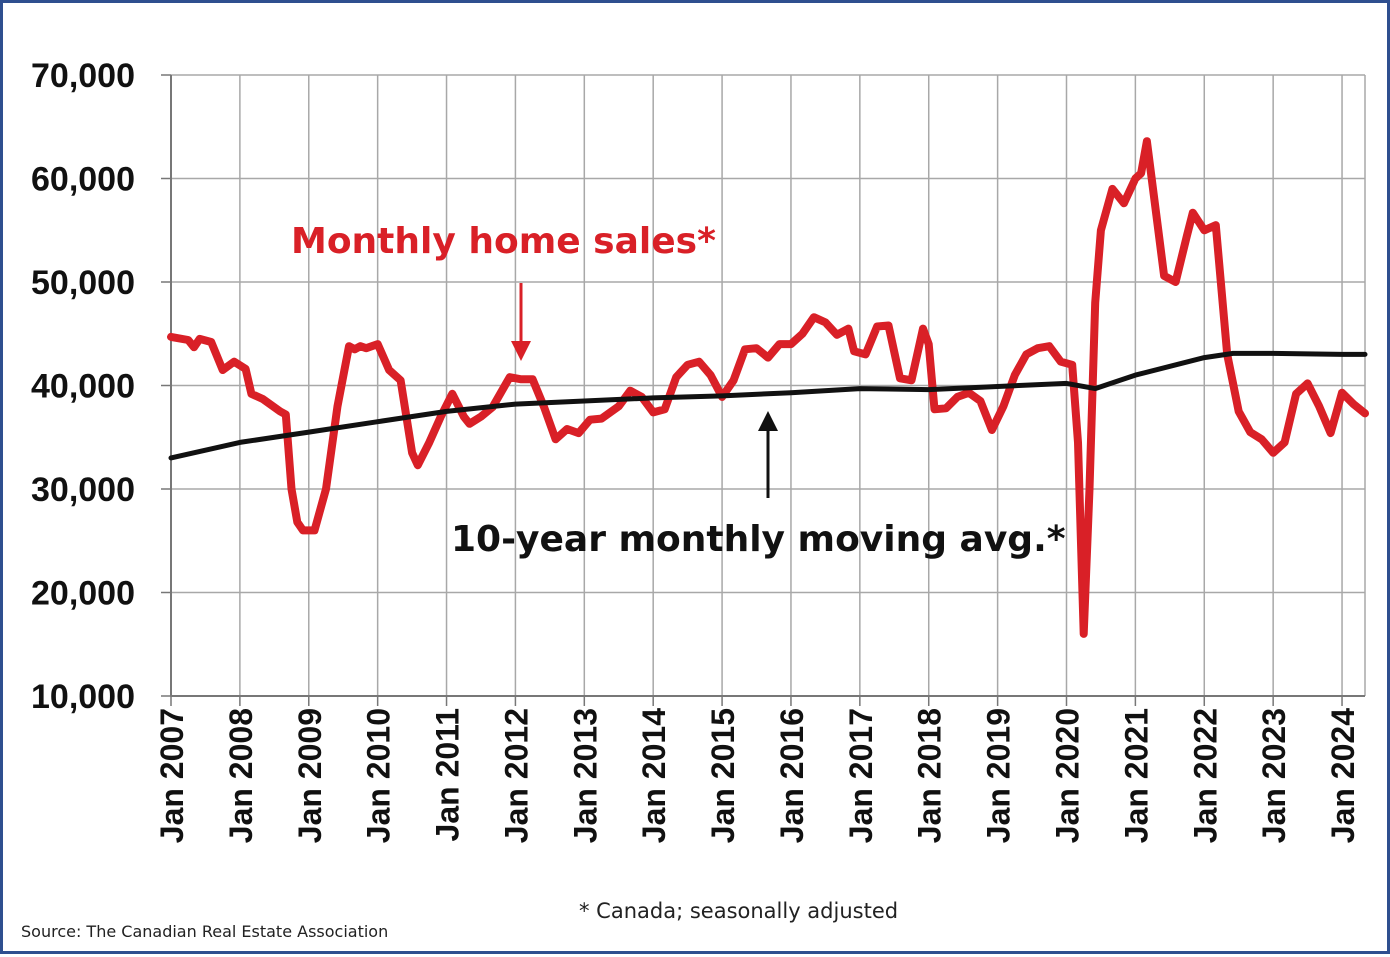  Describe the element at coordinates (83, 76) in the screenshot. I see `y-tick-label: 70,000` at that location.